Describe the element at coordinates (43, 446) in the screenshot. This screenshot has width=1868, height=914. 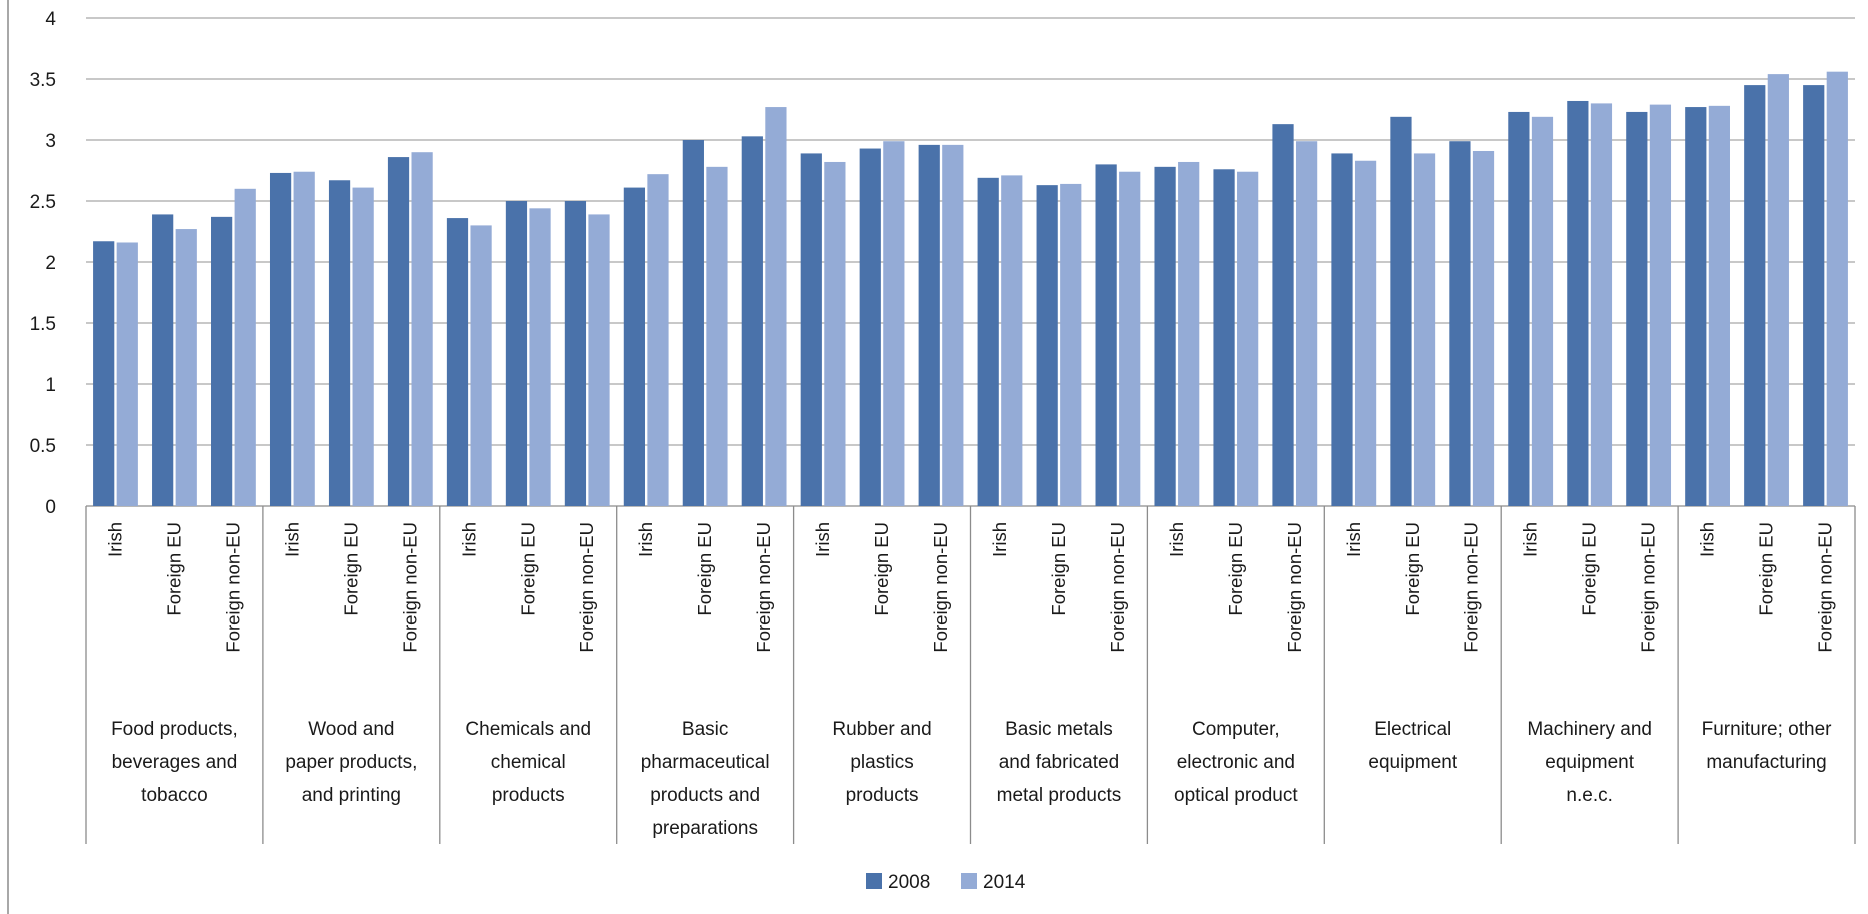
I see `y-tick-label: 0.5` at that location.